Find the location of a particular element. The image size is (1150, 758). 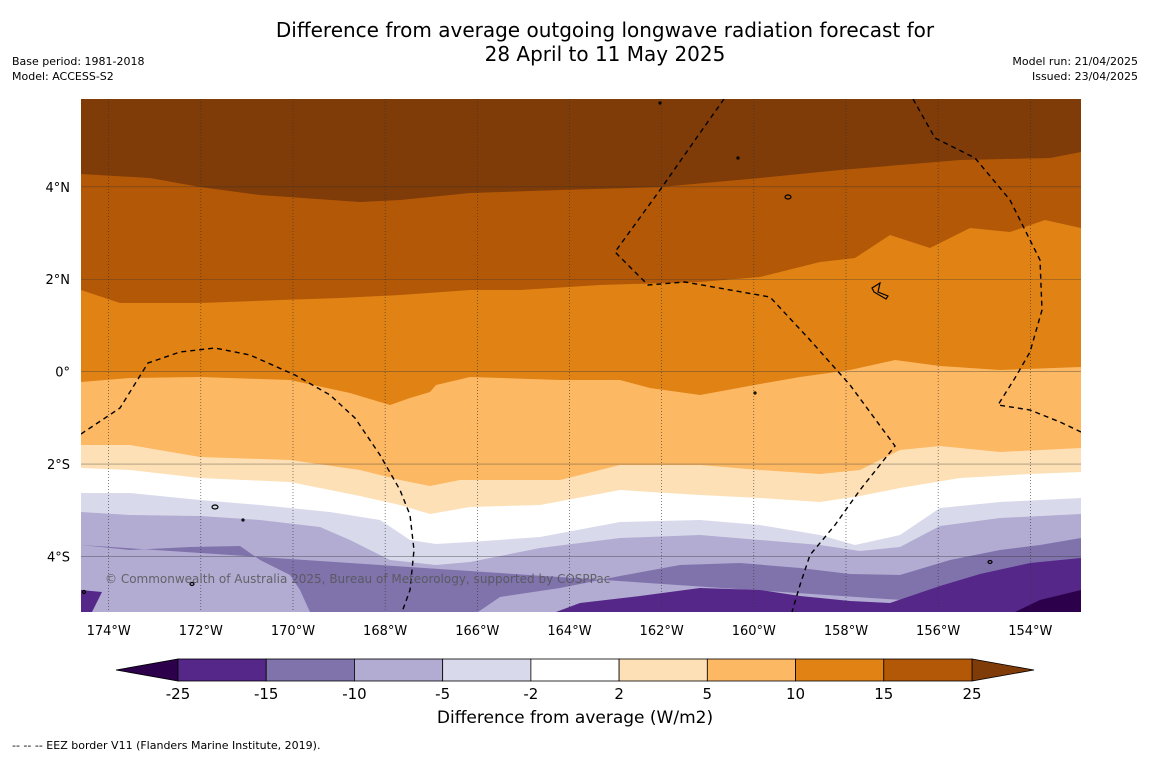

lon-tick-label: 170°W is located at coordinates (293, 631).